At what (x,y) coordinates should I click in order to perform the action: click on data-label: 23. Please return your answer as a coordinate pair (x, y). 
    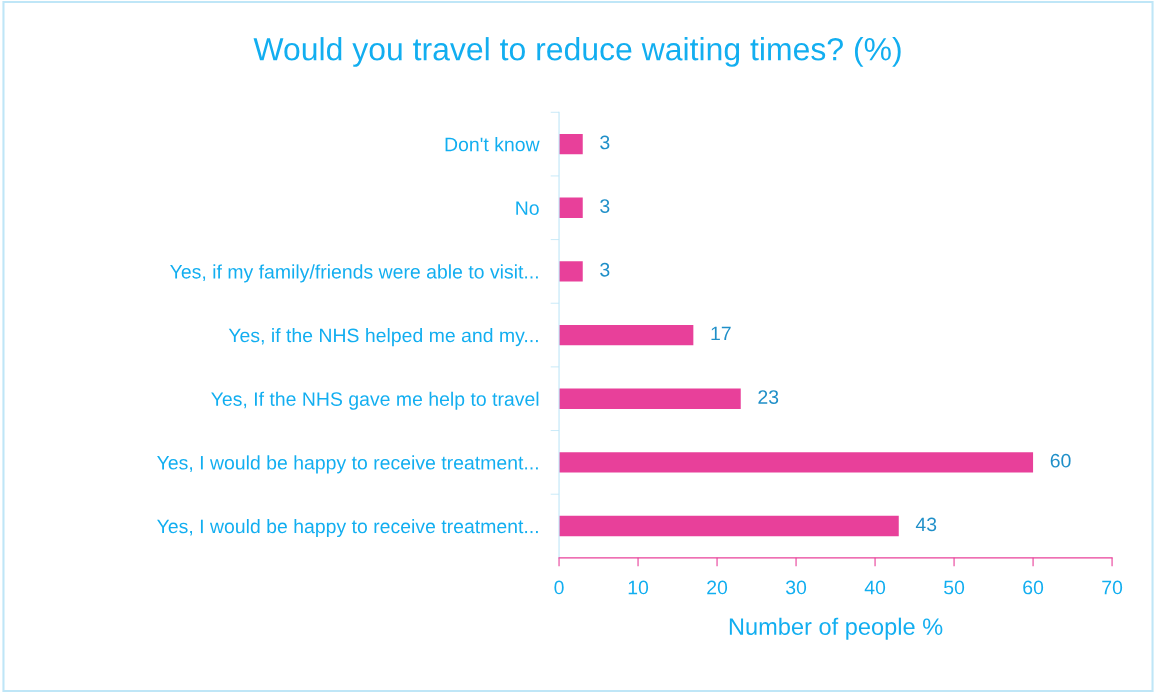
    Looking at the image, I should click on (768, 397).